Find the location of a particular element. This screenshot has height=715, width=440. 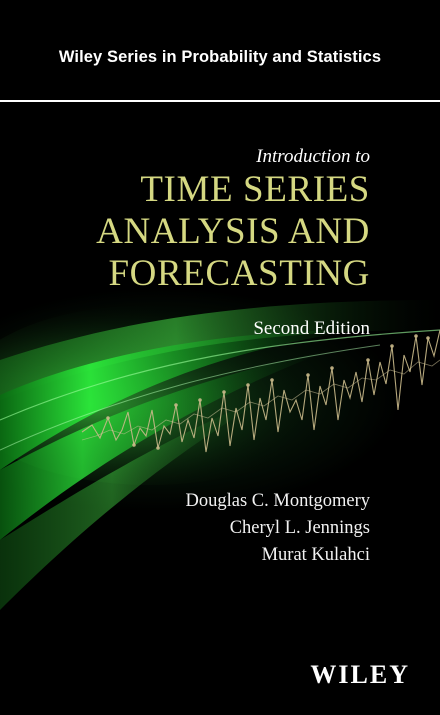

publisher-logo: WILEY is located at coordinates (360, 674).